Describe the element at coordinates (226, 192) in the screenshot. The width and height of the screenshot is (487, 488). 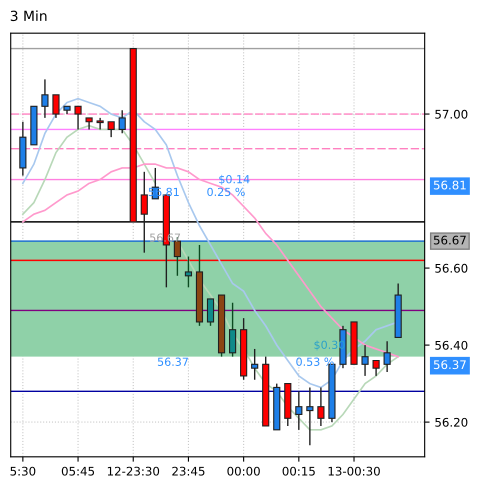
I see `annotation: 0.25 %` at that location.